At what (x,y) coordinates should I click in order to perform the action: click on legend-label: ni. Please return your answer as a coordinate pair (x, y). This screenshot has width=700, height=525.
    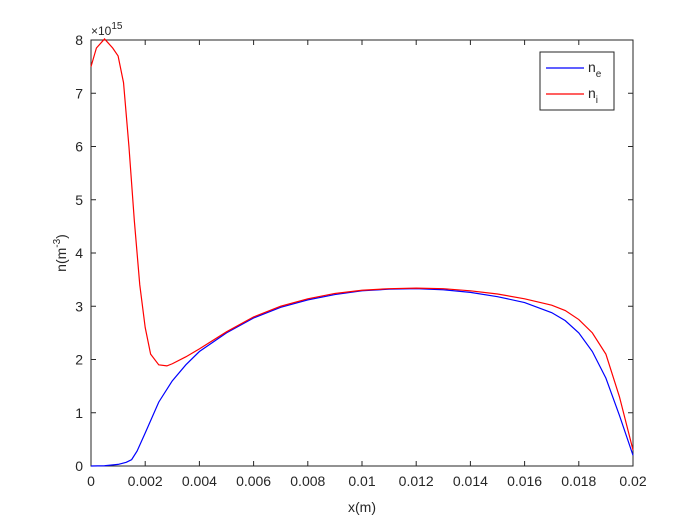
    Looking at the image, I should click on (593, 95).